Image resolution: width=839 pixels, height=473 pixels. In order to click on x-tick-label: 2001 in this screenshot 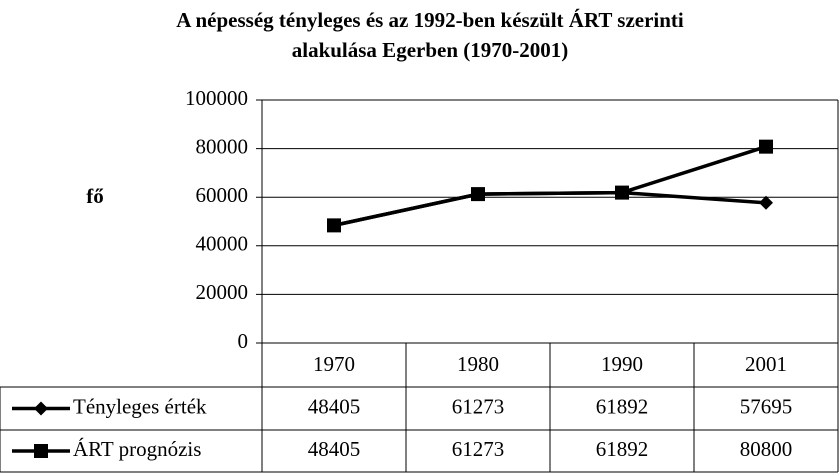, I will do `click(766, 364)`.